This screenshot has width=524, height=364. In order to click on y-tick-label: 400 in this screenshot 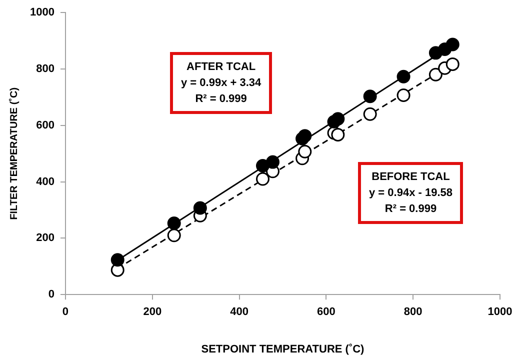, I will do `click(45, 182)`.